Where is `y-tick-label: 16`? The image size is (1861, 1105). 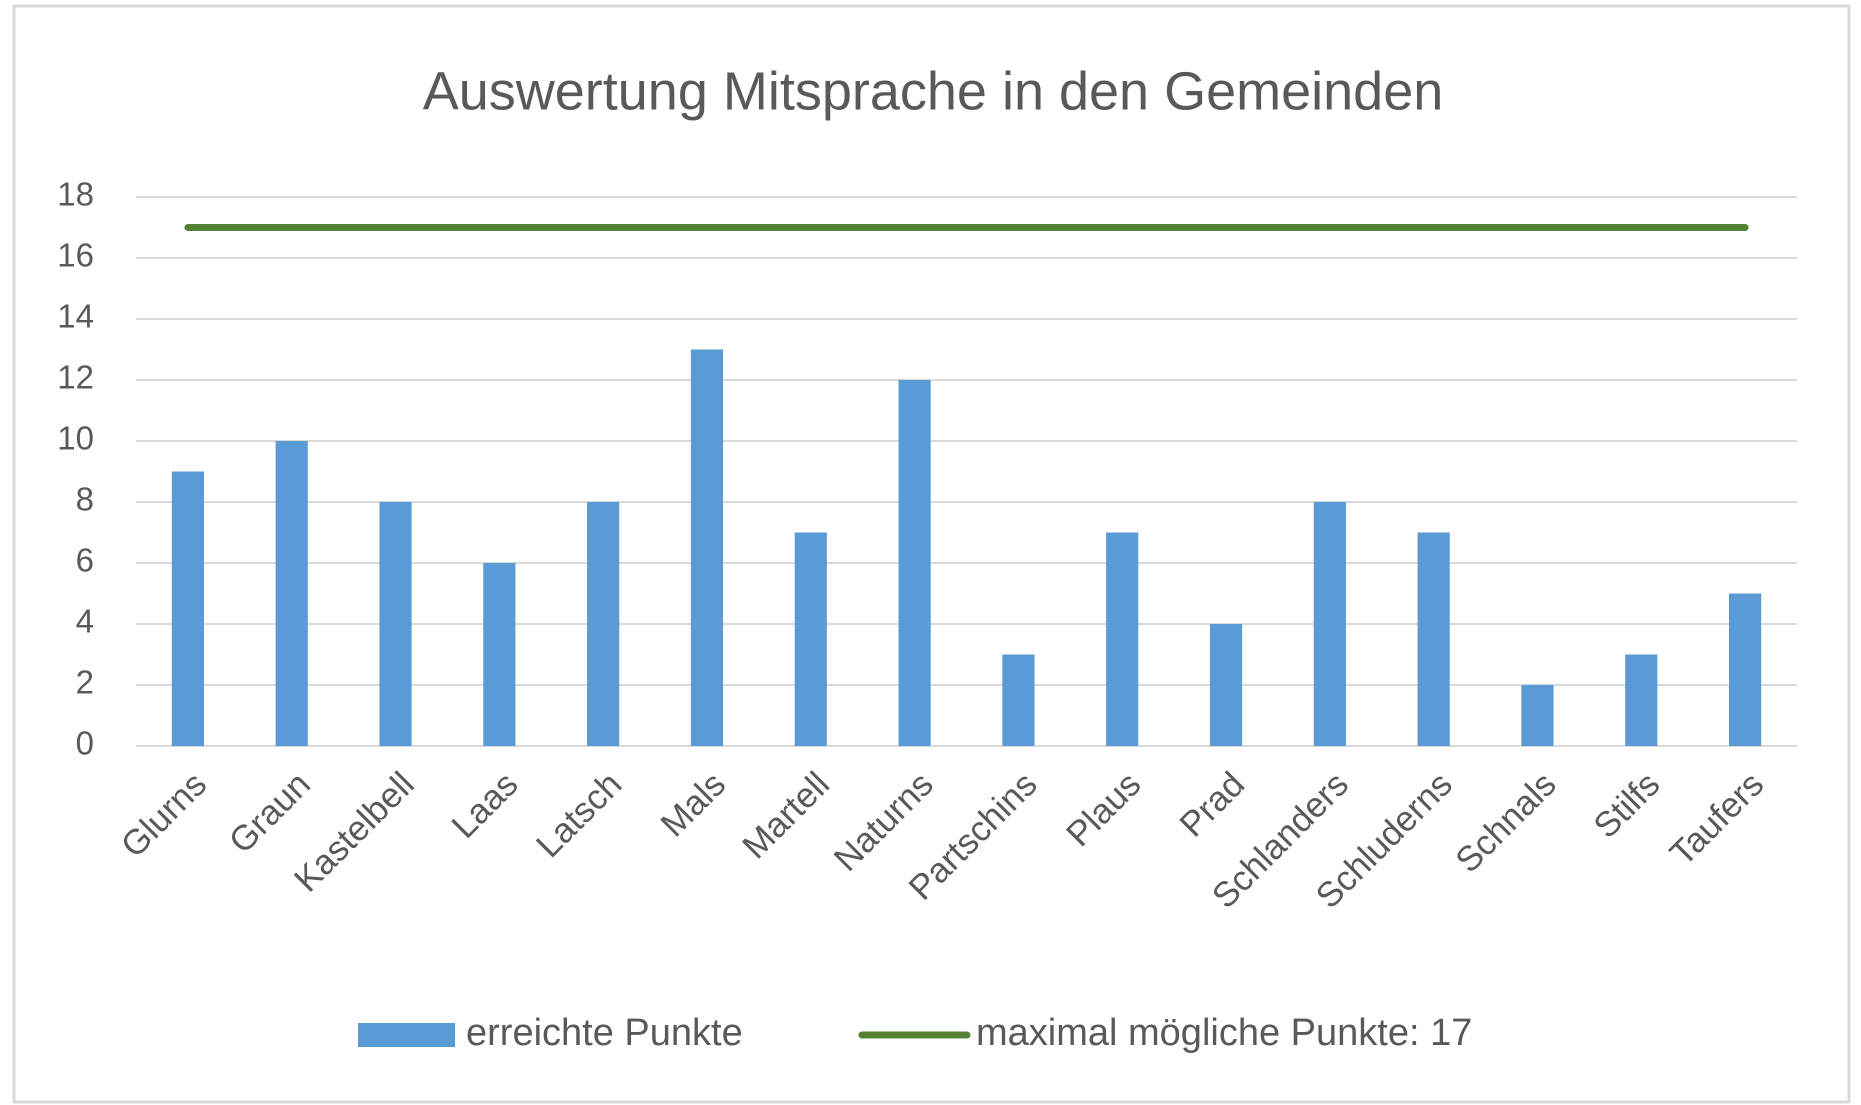 y-tick-label: 16 is located at coordinates (75, 255).